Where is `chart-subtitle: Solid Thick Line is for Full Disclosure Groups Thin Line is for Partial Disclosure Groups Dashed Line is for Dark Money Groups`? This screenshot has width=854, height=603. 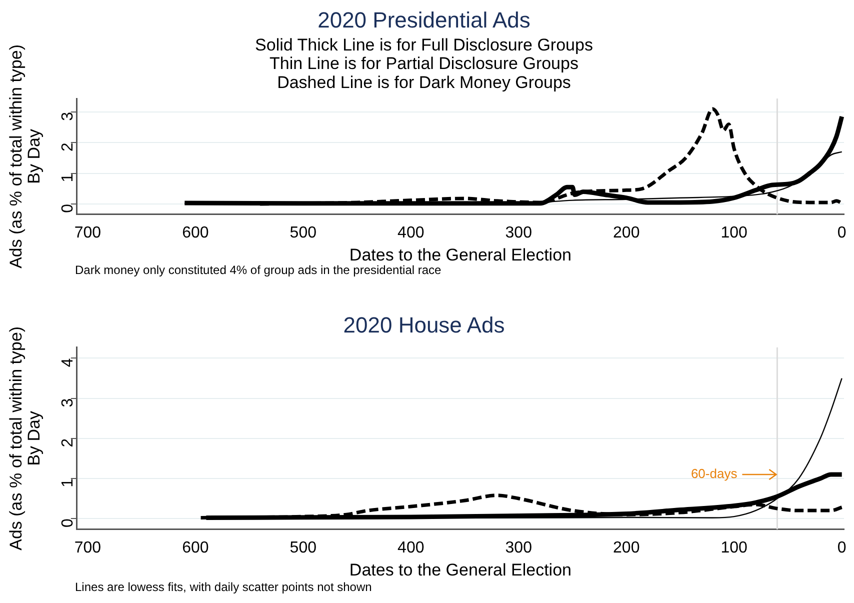
chart-subtitle: Solid Thick Line is for Full Disclosure Groups Thin Line is for Partial Disclosure Groups Dashed Line is for Dark Money Groups is located at coordinates (424, 63).